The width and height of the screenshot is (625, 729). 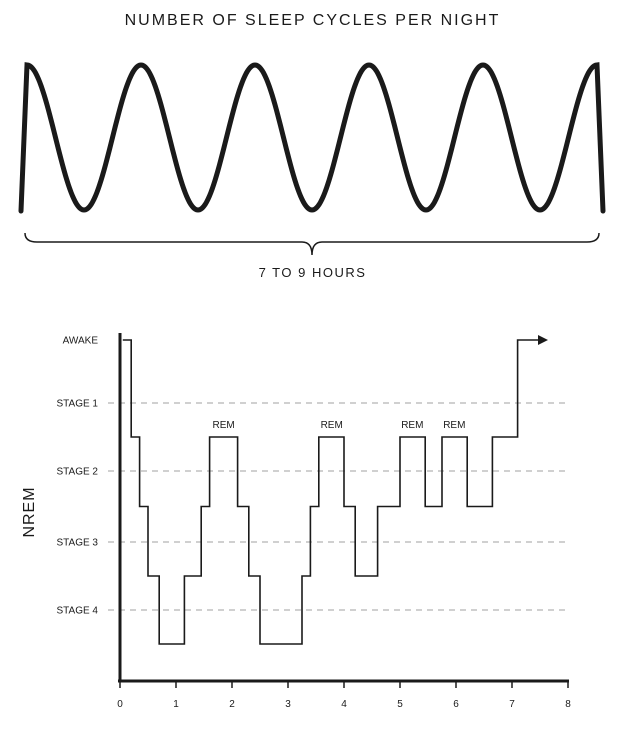 What do you see at coordinates (543, 340) in the screenshot?
I see `arrow-head` at bounding box center [543, 340].